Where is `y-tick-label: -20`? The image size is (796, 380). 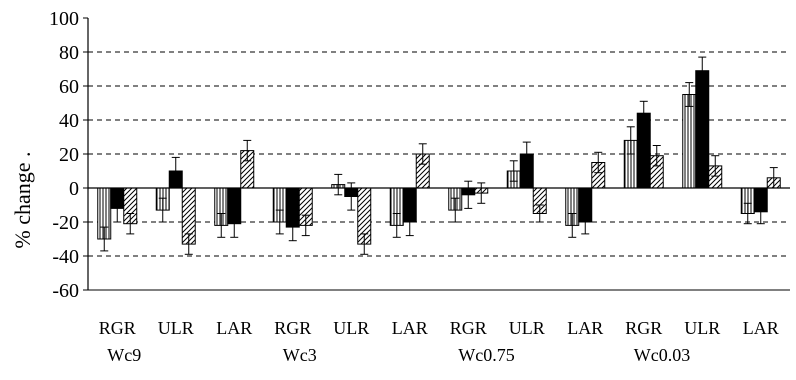
y-tick-label: -20 is located at coordinates (65, 223).